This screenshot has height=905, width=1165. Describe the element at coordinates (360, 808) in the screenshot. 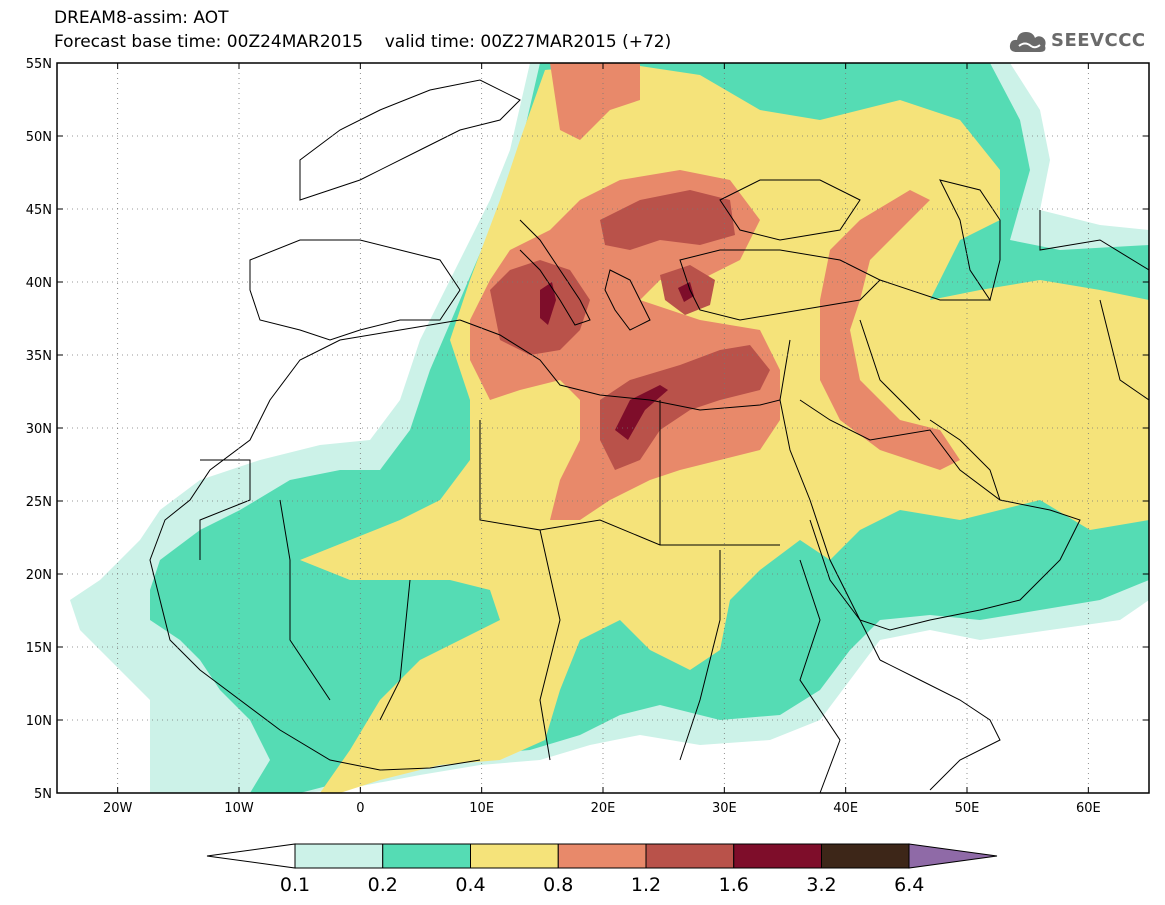

I see `lon-tick-label: 0` at that location.